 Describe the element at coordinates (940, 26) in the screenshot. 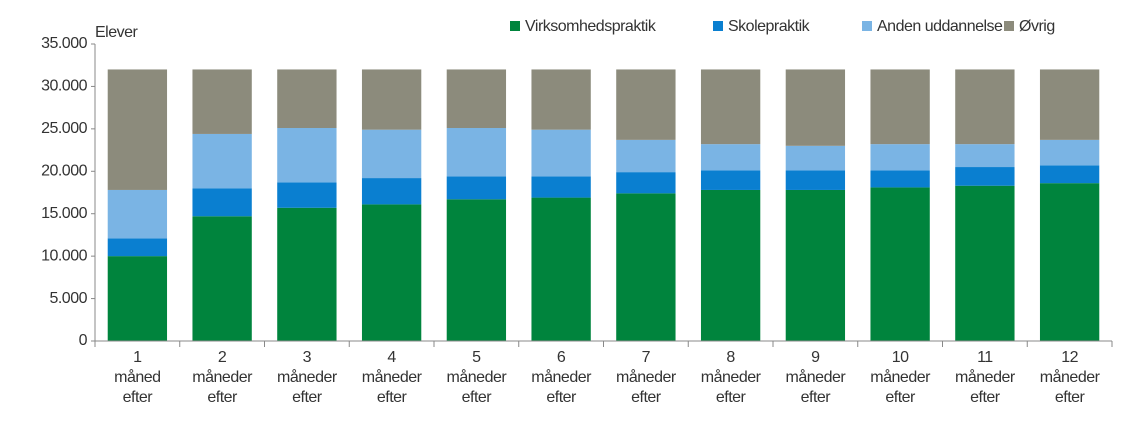

I see `legend-label: Anden uddannelse` at that location.